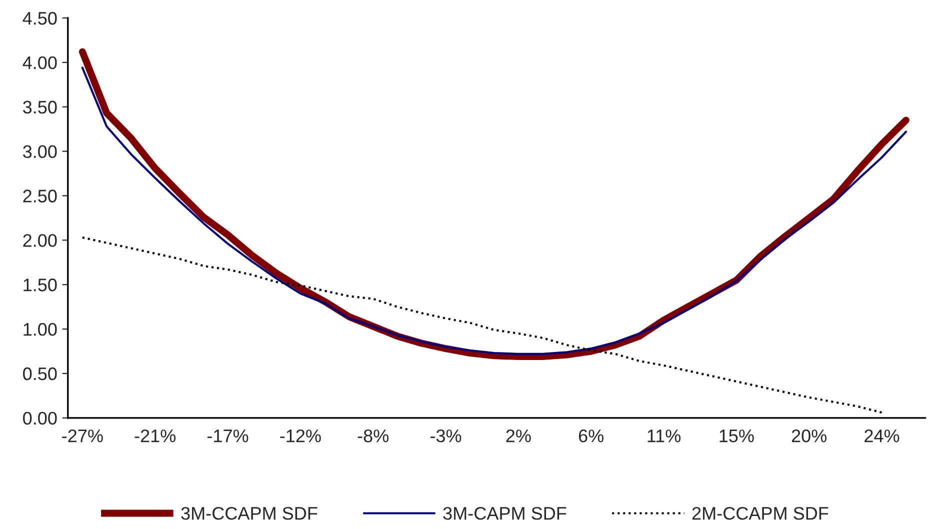  What do you see at coordinates (40, 329) in the screenshot?
I see `y-tick-label: 1.00` at bounding box center [40, 329].